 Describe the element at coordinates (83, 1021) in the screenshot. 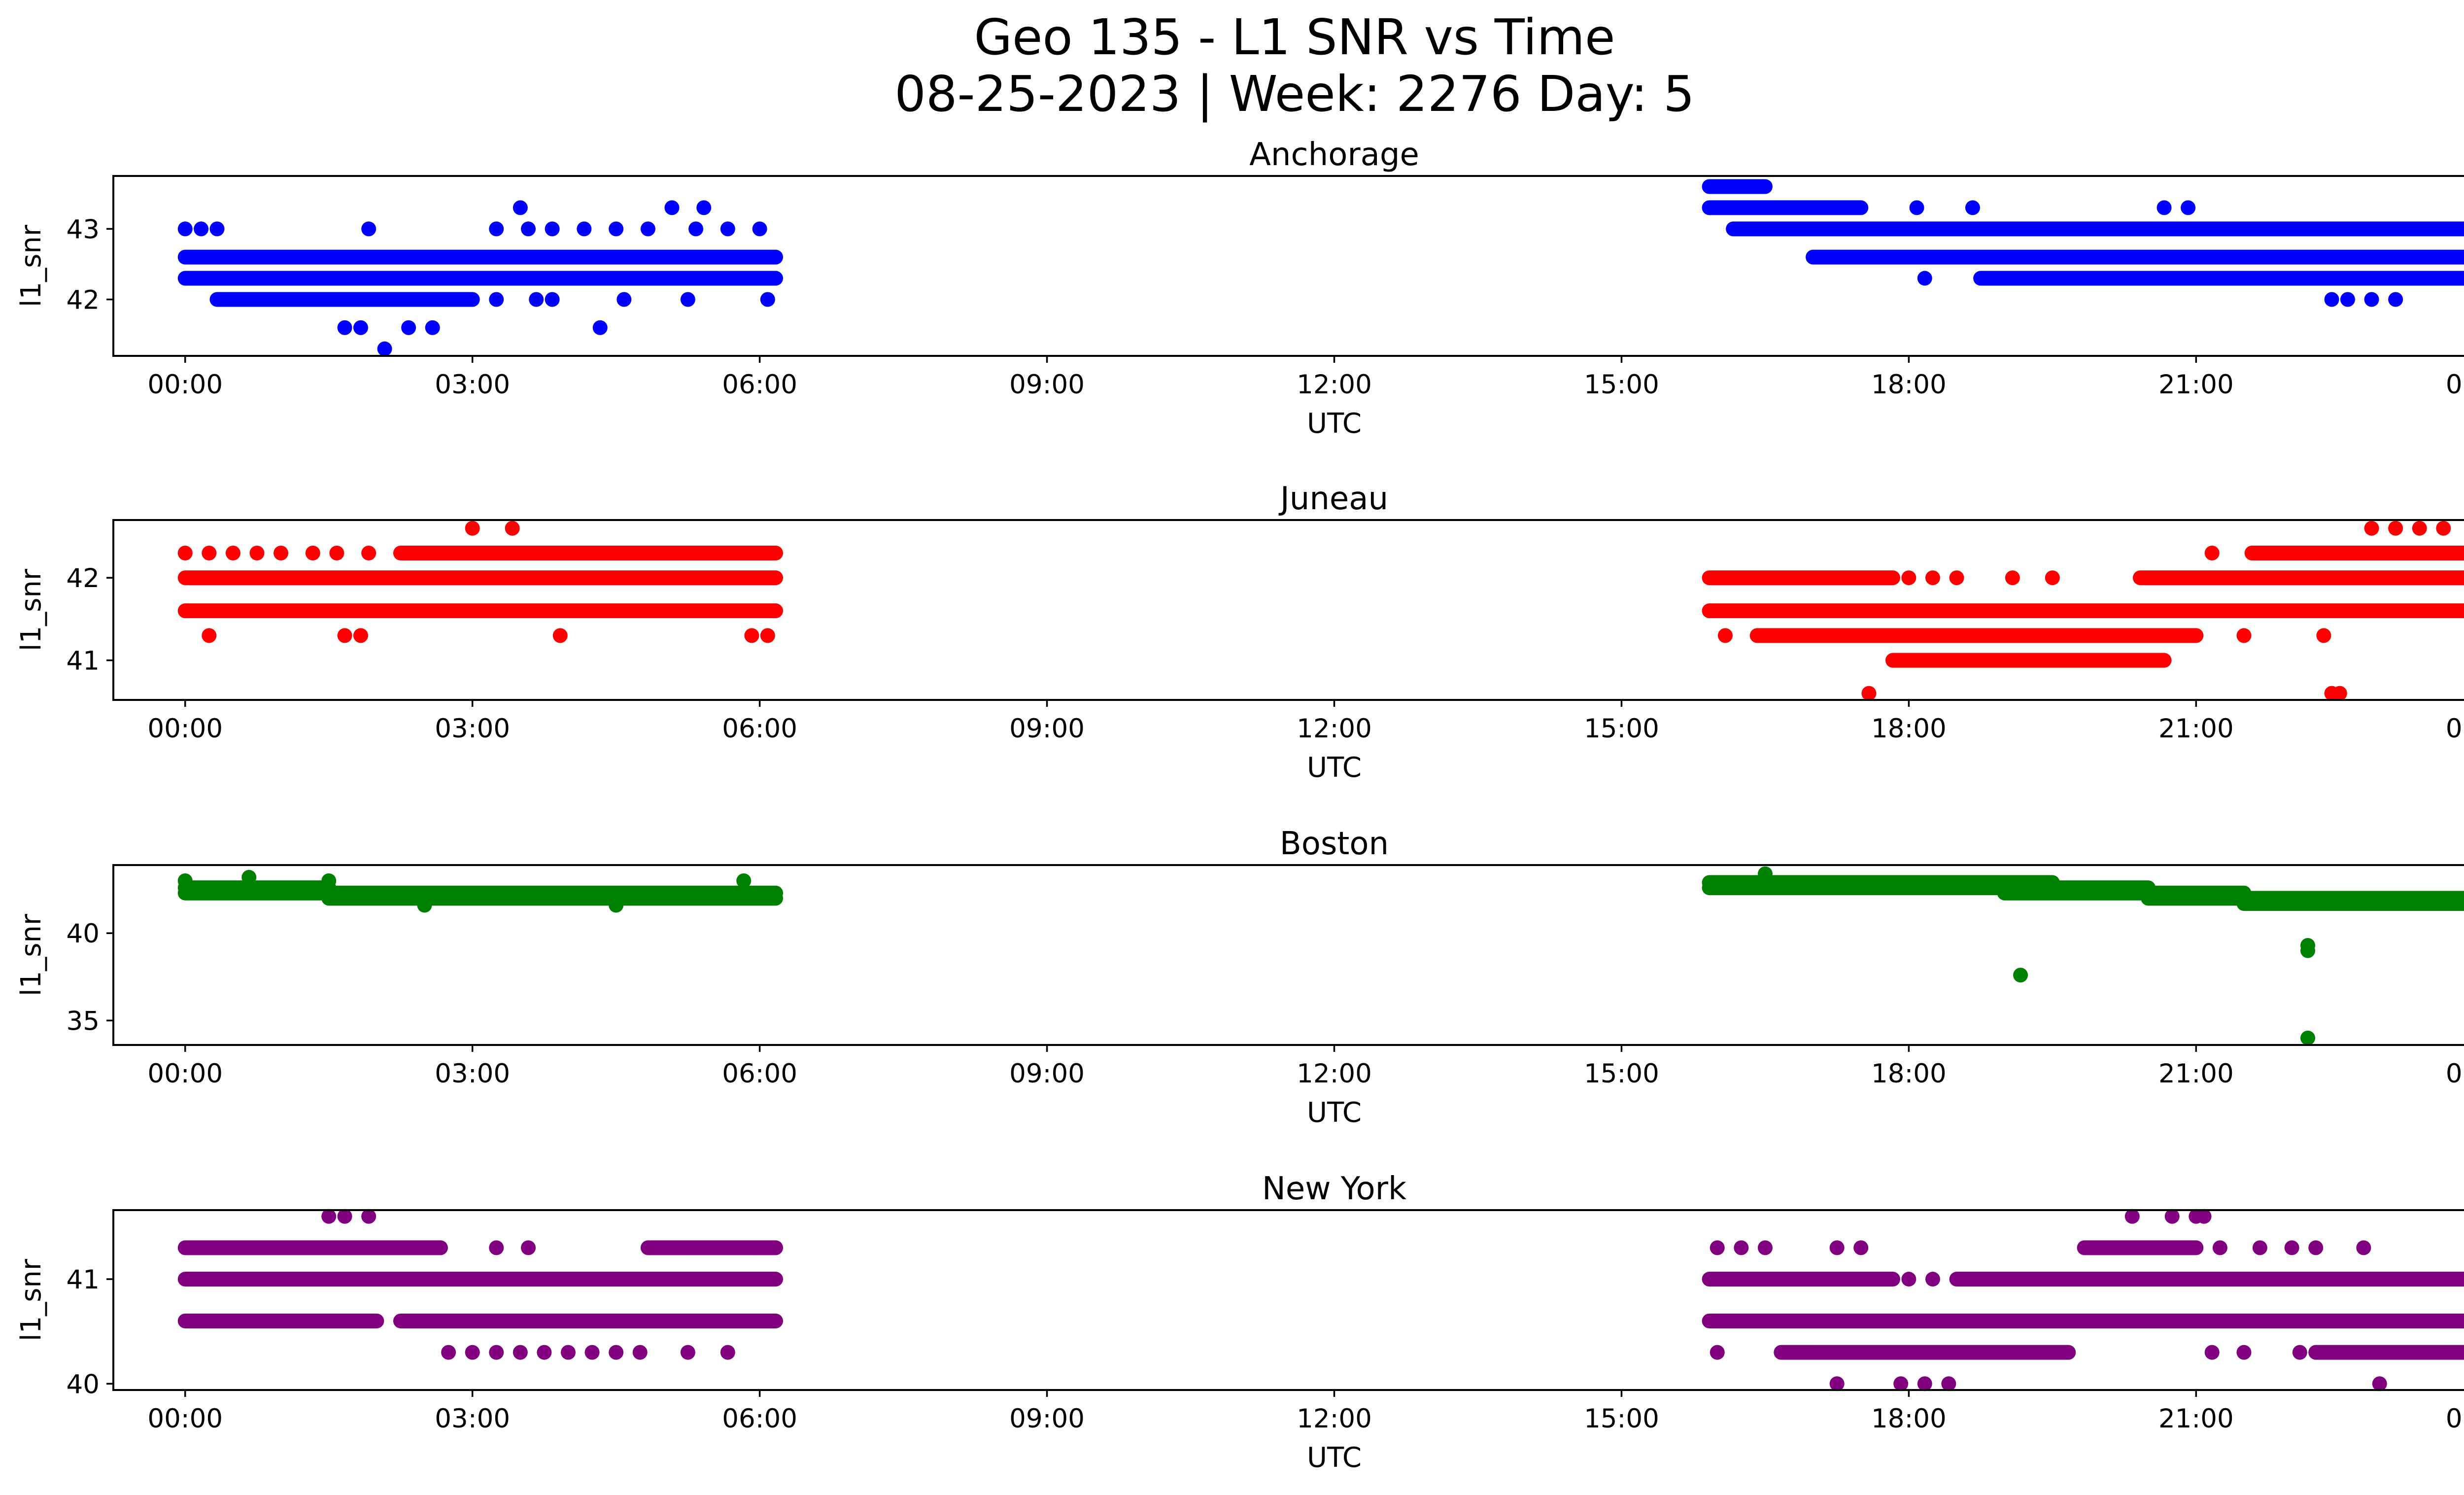

I see `y-tick-label: 35` at that location.